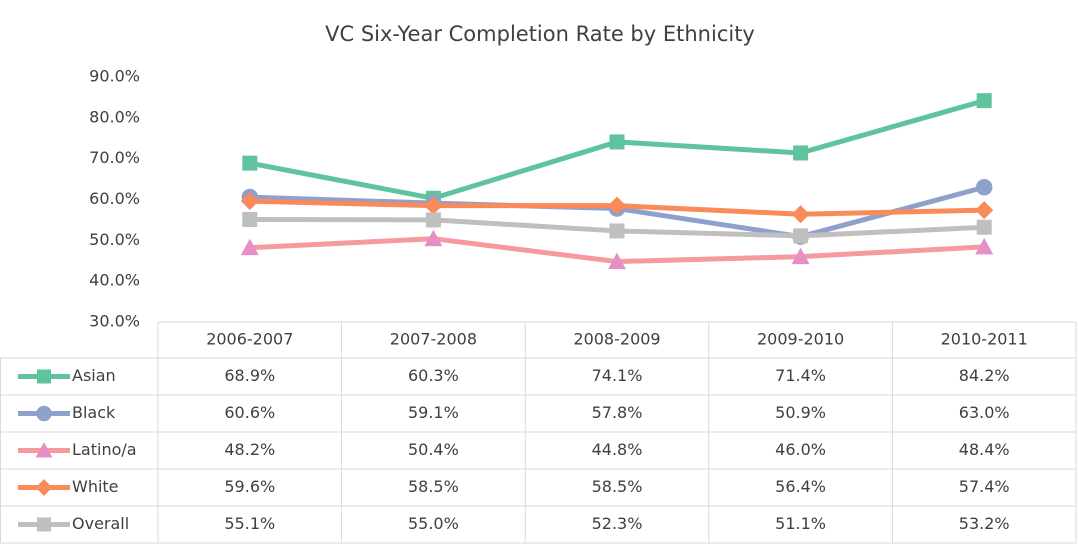 This screenshot has width=1078, height=550. Describe the element at coordinates (249, 375) in the screenshot. I see `table-cell: 68.9%` at that location.